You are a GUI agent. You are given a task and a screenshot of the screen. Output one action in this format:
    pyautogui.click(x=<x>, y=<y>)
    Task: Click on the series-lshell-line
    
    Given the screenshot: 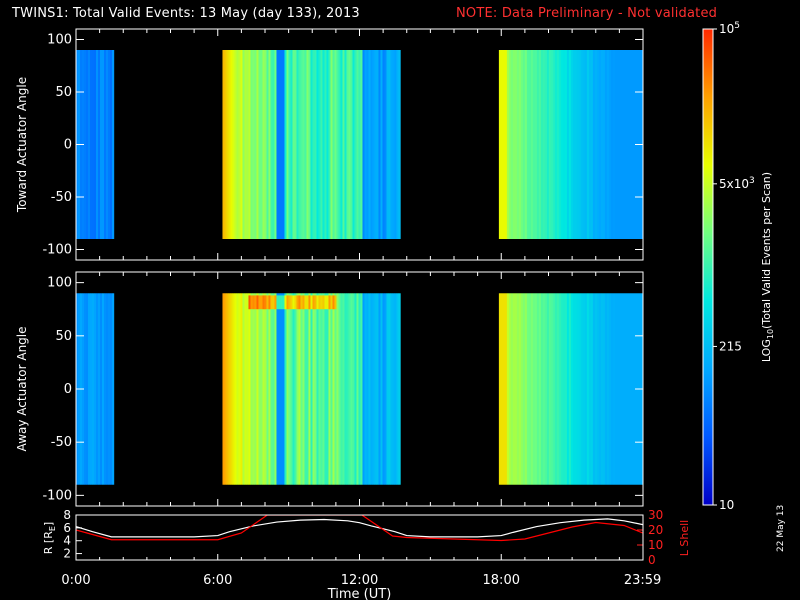 What is the action you would take?
    pyautogui.click(x=359, y=528)
    